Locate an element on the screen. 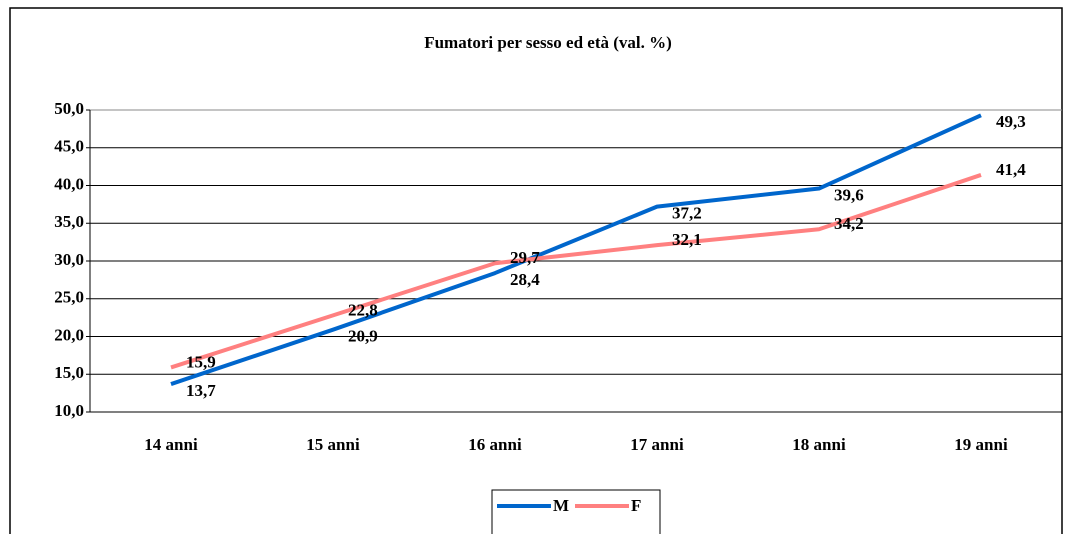 This screenshot has width=1065, height=534. x-tick-label: 14 anni is located at coordinates (171, 444).